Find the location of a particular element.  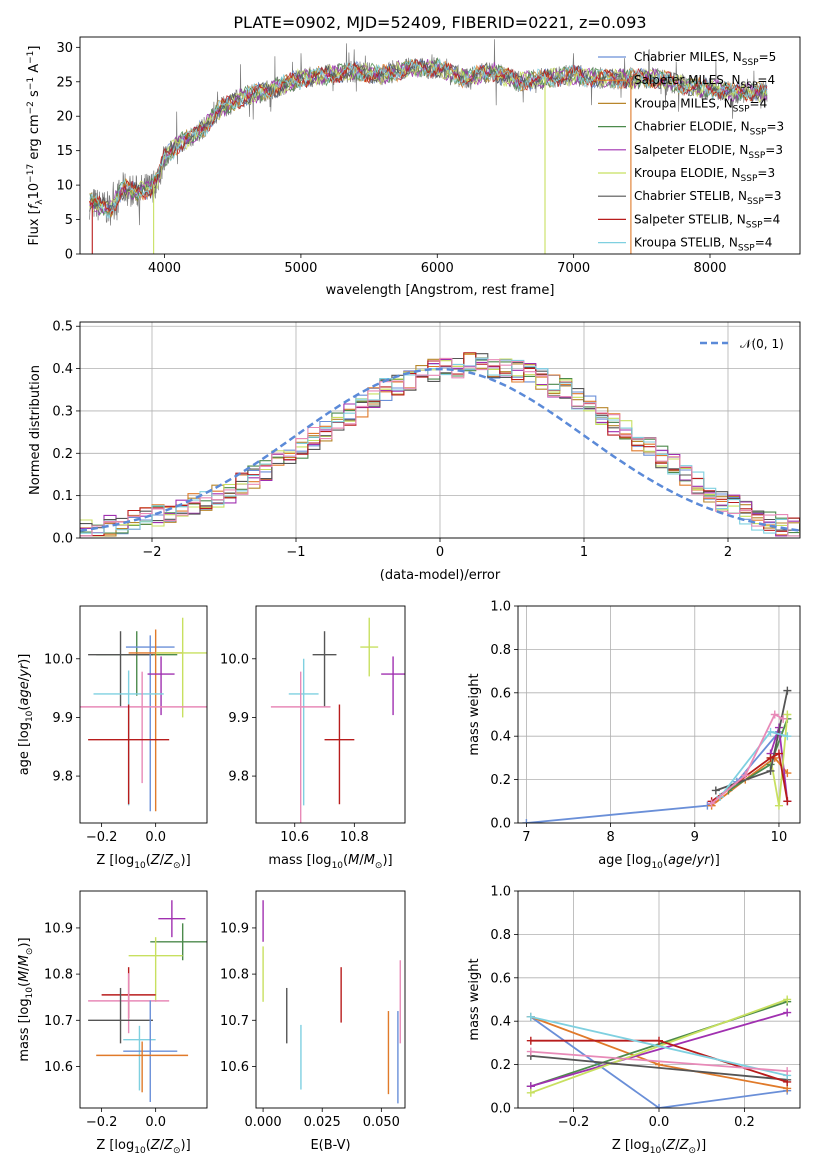

mass_weight_vs_age-frame is located at coordinates (659, 714).